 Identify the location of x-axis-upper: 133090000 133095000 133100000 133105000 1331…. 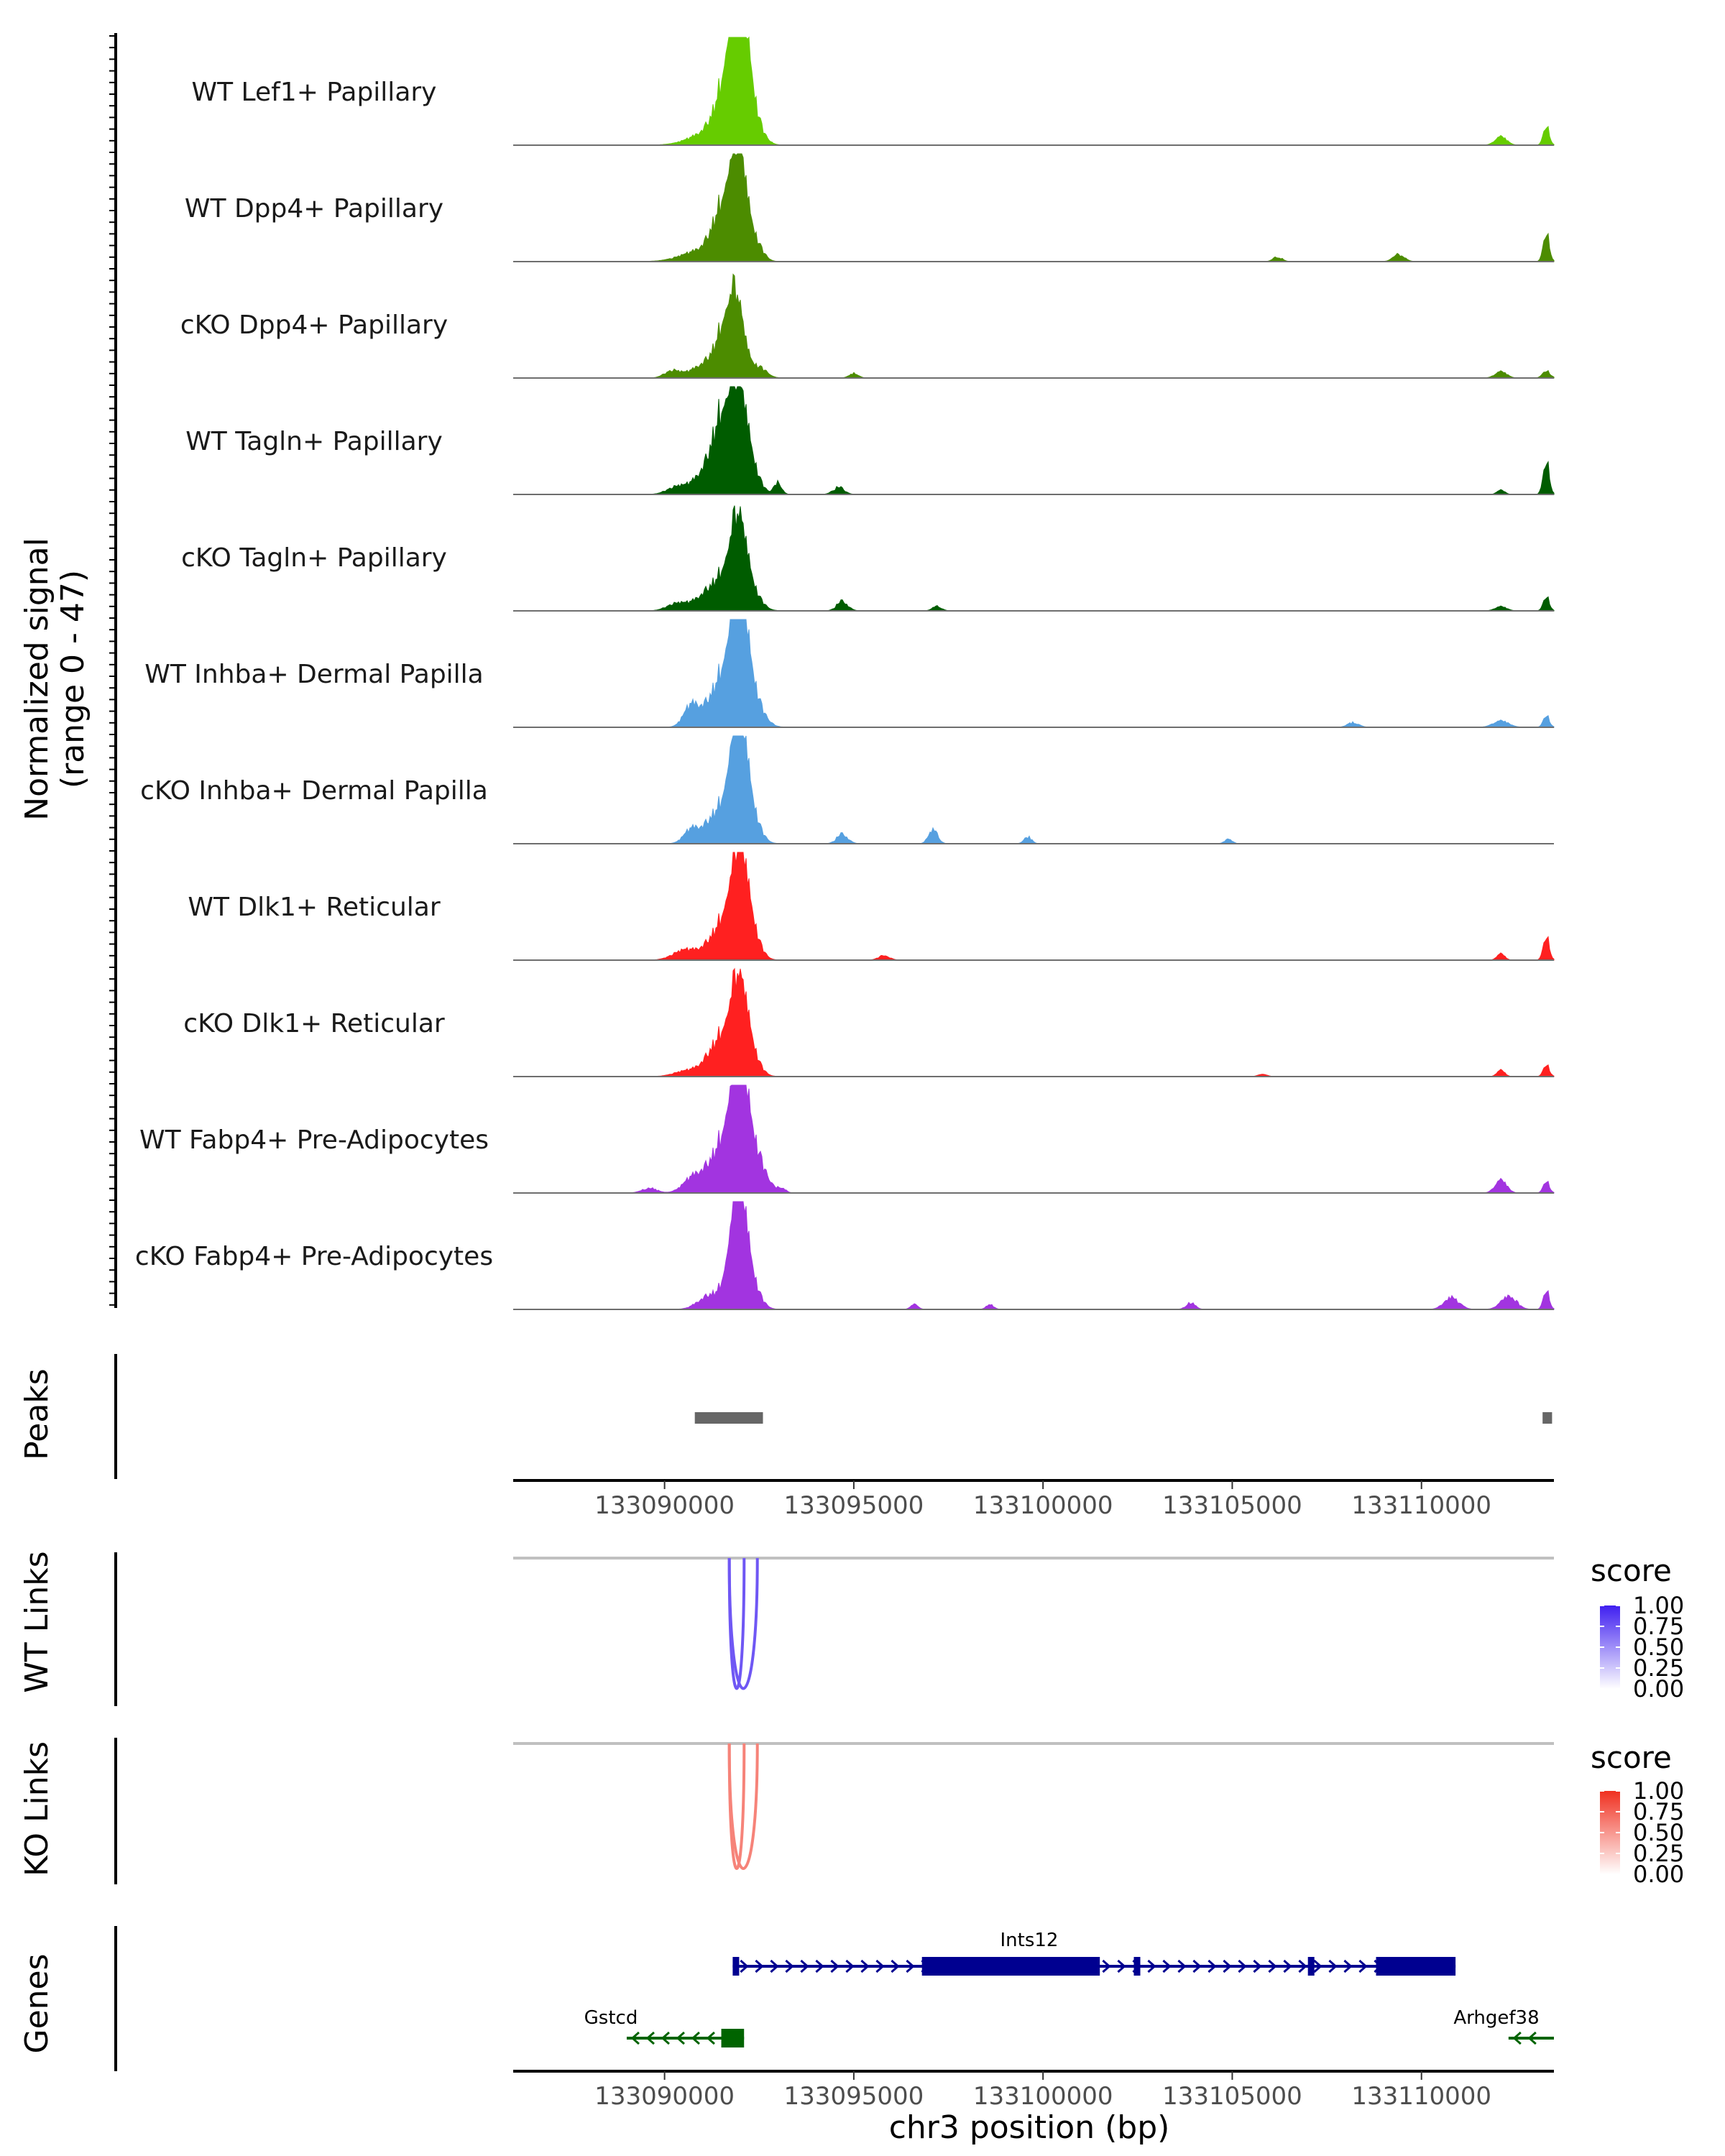
(1033, 1499).